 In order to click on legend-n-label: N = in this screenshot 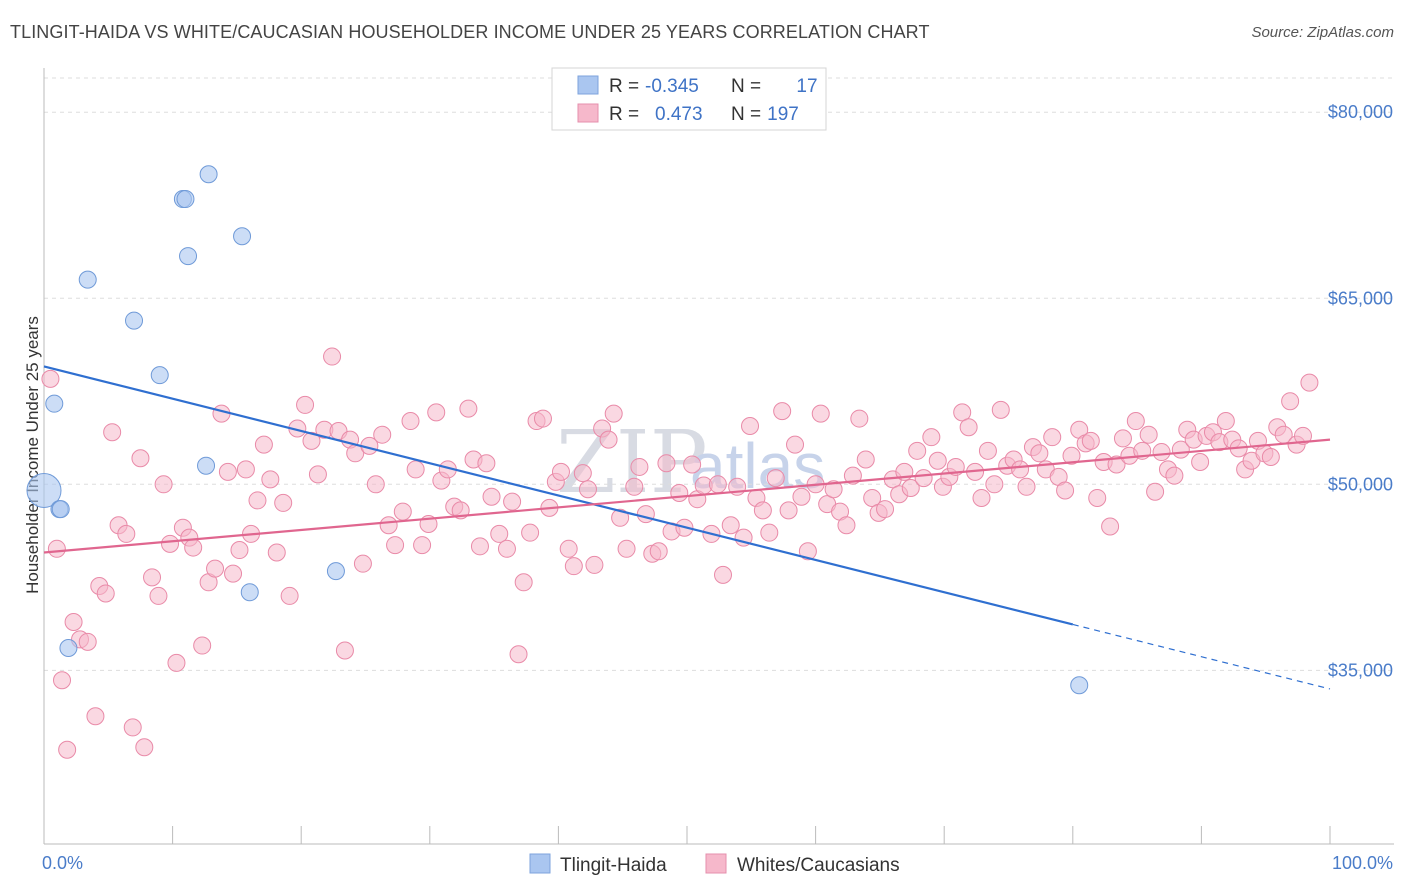, I will do `click(746, 86)`.